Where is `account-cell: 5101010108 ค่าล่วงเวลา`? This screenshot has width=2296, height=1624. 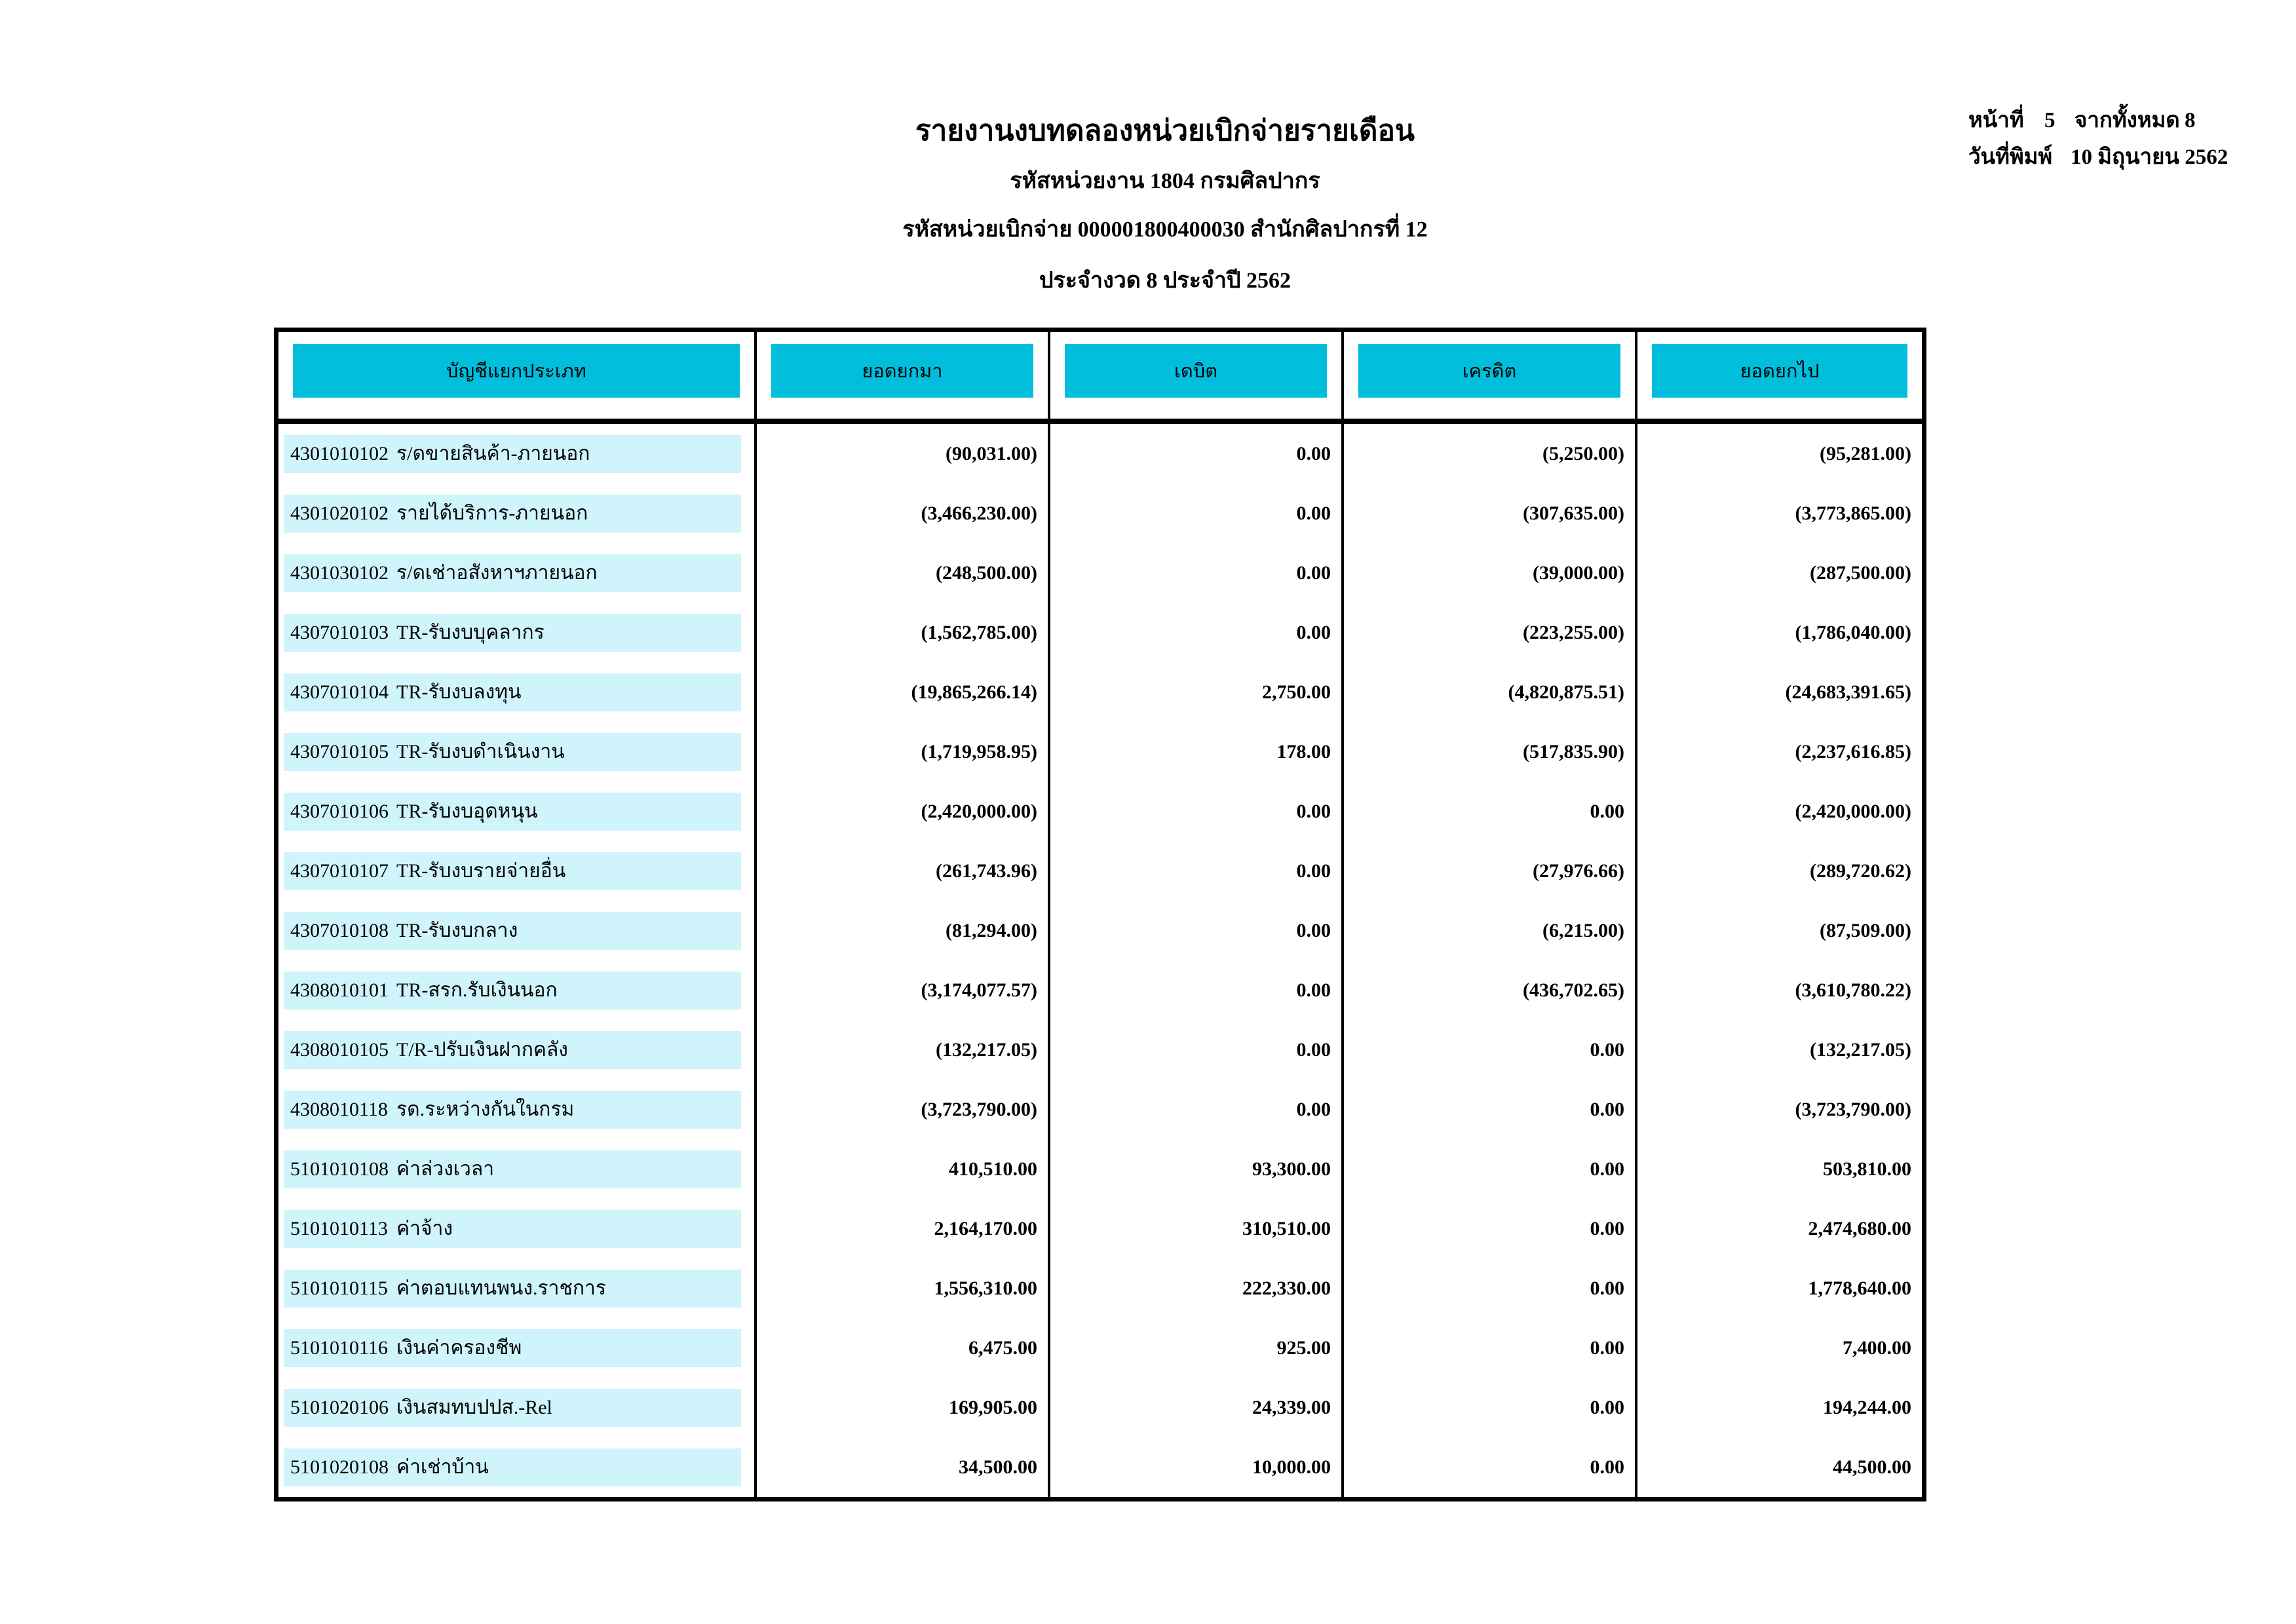 account-cell: 5101010108 ค่าล่วงเวลา is located at coordinates (517, 1169).